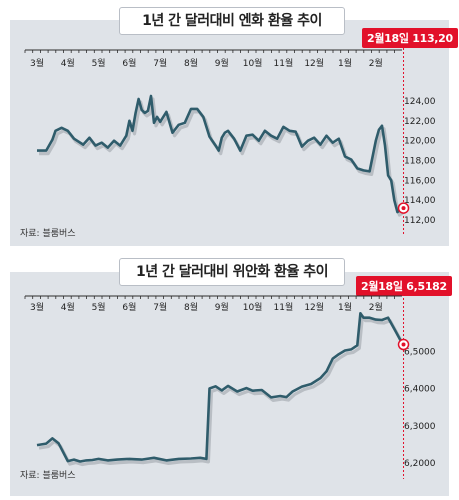 The image size is (459, 500). What do you see at coordinates (420, 427) in the screenshot?
I see `y-tick-label: 6,3000` at bounding box center [420, 427].